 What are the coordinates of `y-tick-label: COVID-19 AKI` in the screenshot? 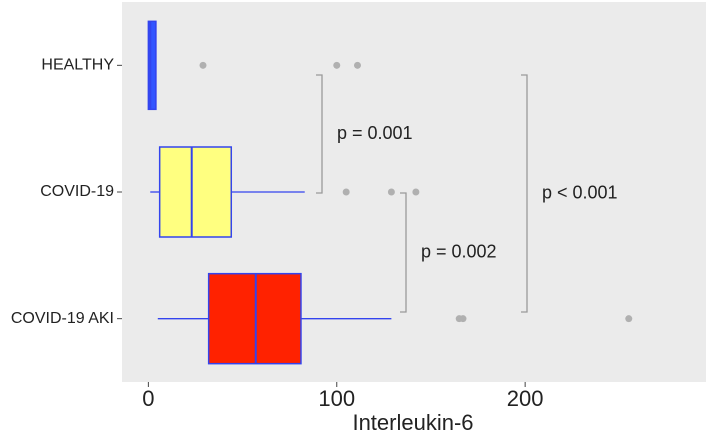 It's located at (62, 318).